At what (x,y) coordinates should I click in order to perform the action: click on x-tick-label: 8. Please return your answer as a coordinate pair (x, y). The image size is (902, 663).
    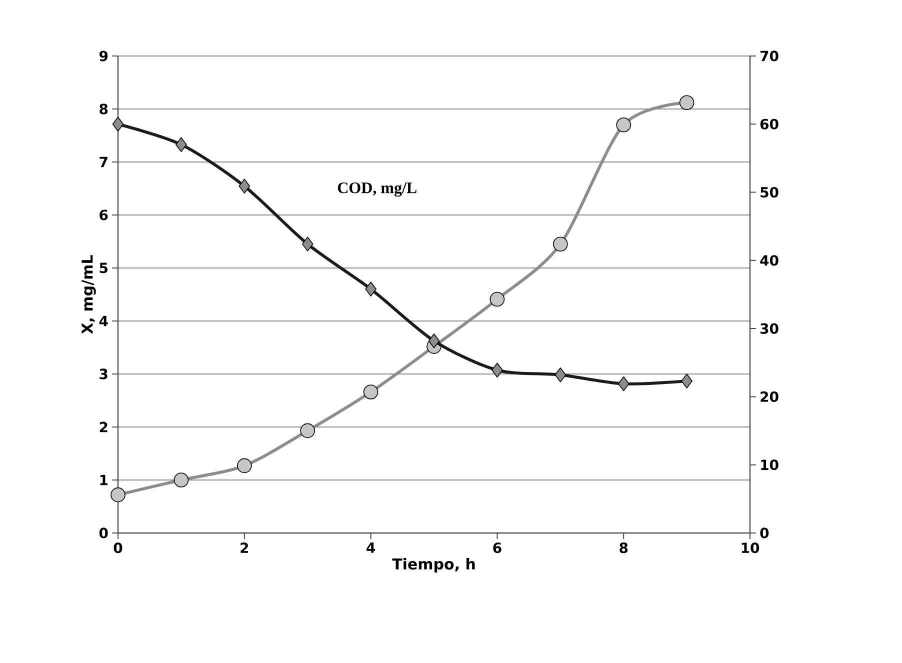
    Looking at the image, I should click on (624, 548).